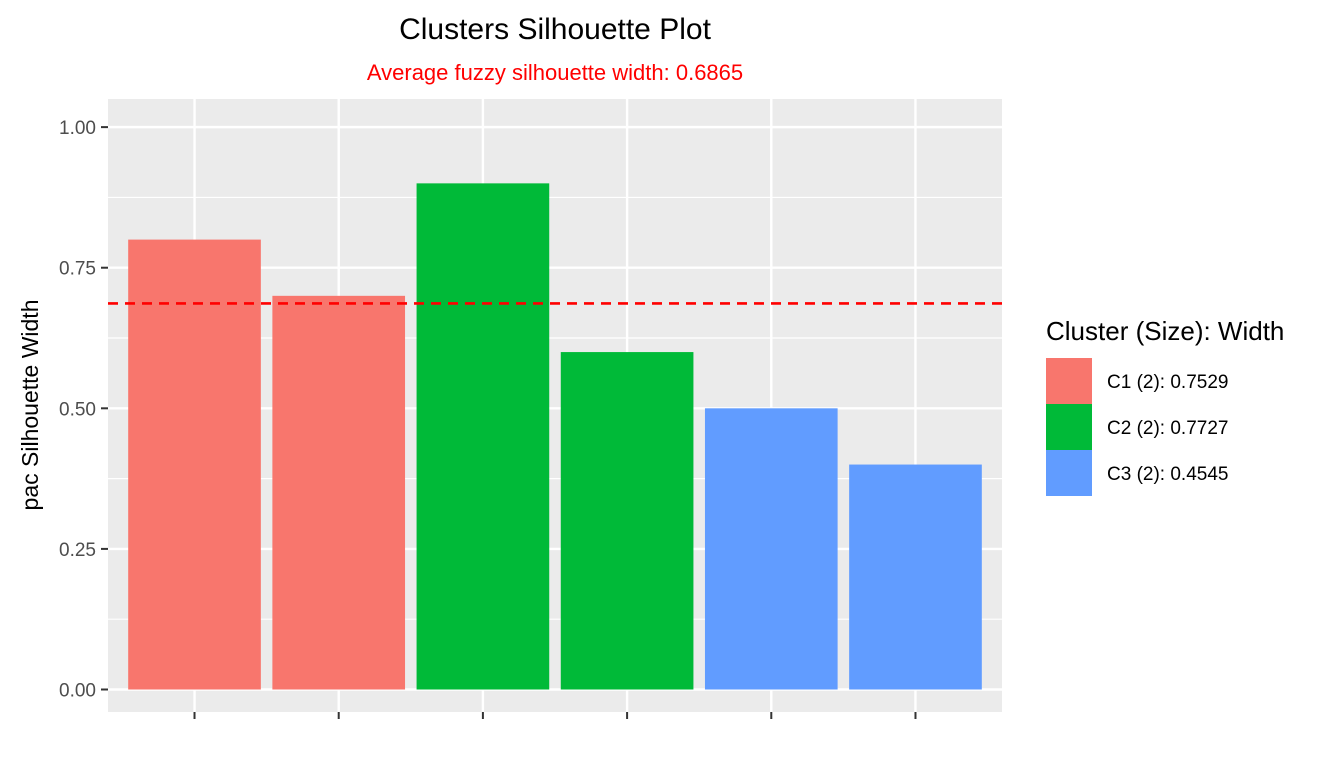 The height and width of the screenshot is (768, 1344). Describe the element at coordinates (1069, 473) in the screenshot. I see `legend-key-c3` at that location.